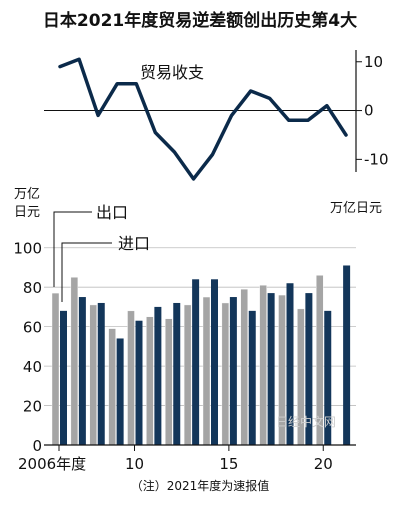 This screenshot has width=400, height=508. Describe the element at coordinates (172, 72) in the screenshot. I see `balance-series-label: 贸易收支` at that location.